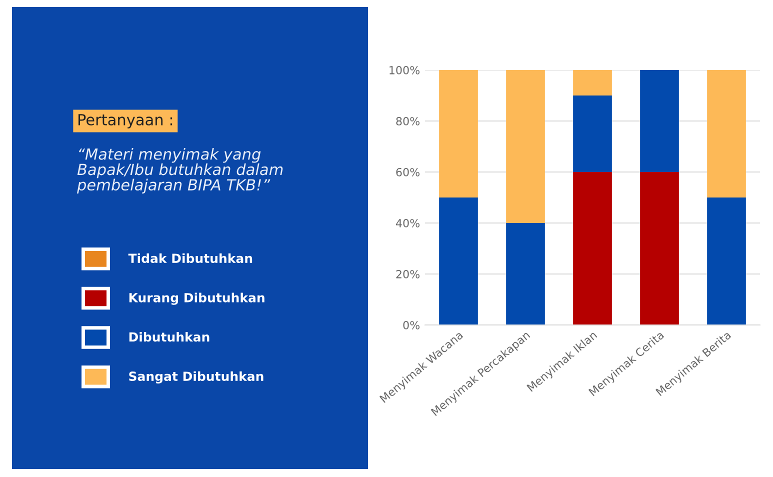 The height and width of the screenshot is (477, 773). Describe the element at coordinates (179, 171) in the screenshot. I see `text: “Materi menyimak yang Bapak/Ibu butuhkan dalam pembelajaran BIPA TKB!”` at that location.